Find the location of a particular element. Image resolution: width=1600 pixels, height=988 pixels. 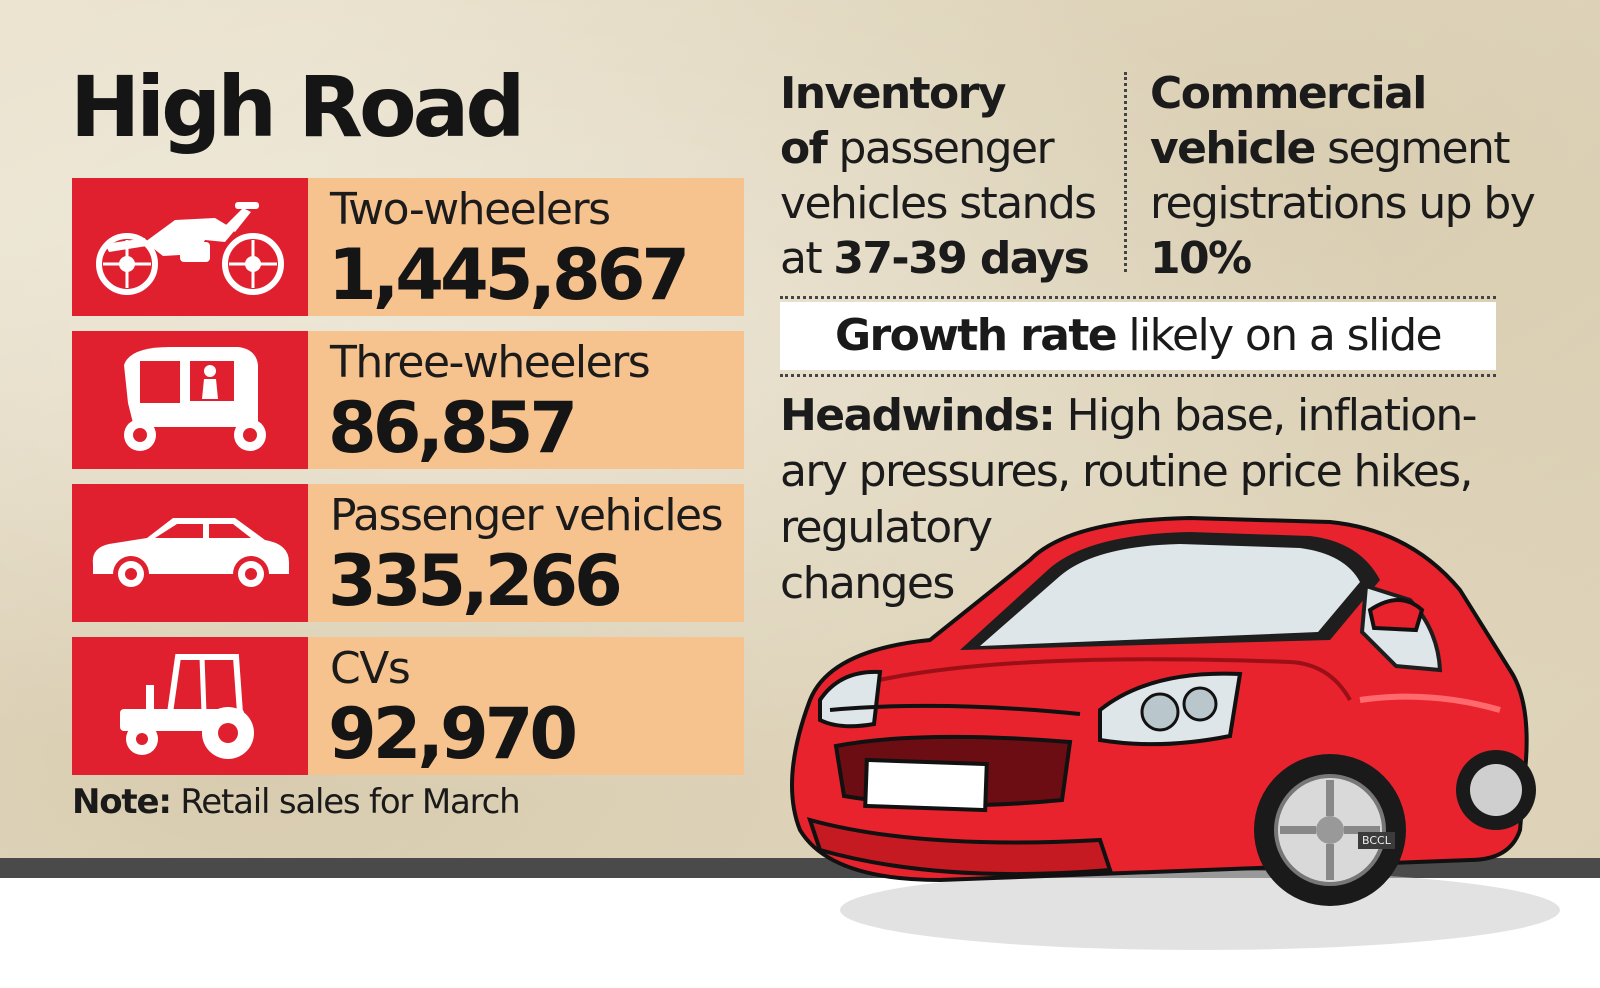

stat-row-two-wheelers: Two-wheelers 1,445,867 is located at coordinates (408, 247).